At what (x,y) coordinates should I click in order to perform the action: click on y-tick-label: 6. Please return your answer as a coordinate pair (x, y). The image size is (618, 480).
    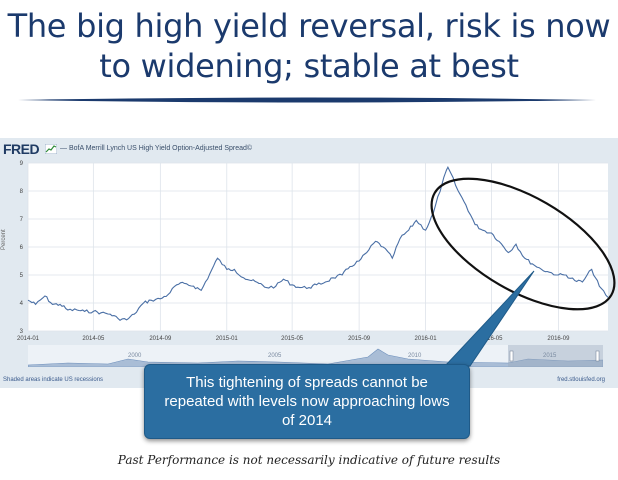
    Looking at the image, I should click on (22, 248).